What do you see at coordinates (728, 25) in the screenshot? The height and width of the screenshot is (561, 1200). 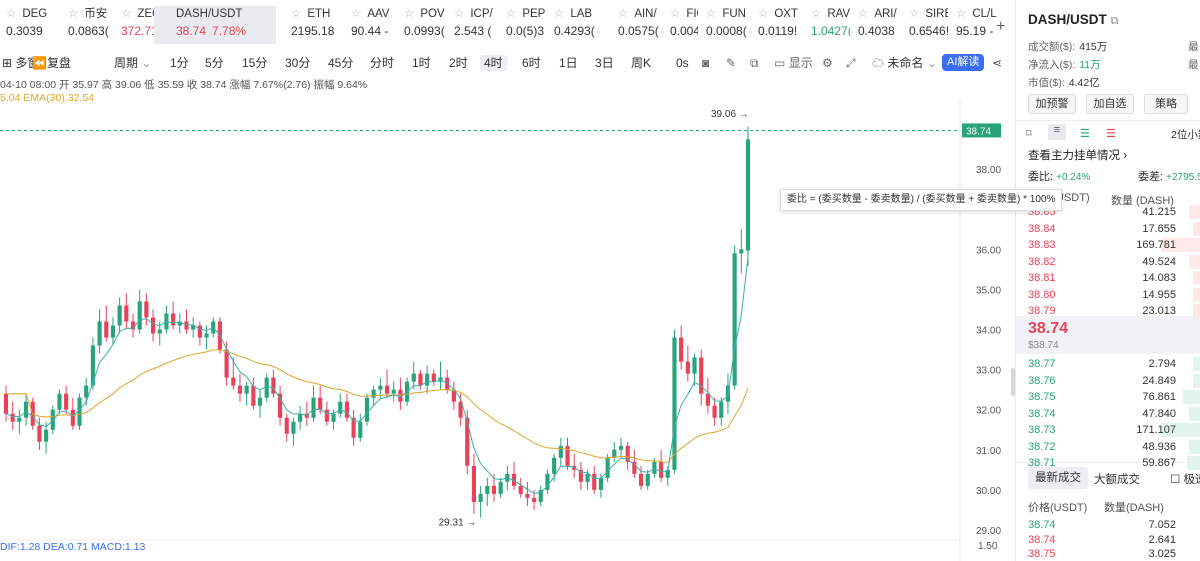 I see `ticker-12: ☆ FUN 0.0008(` at bounding box center [728, 25].